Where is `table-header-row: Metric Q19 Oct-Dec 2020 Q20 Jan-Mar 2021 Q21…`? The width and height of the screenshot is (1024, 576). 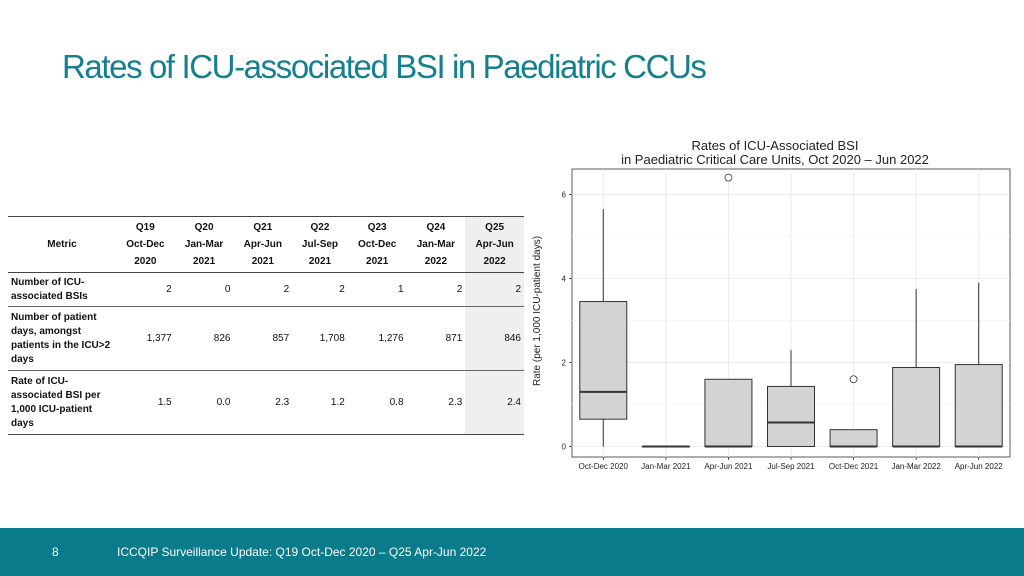 table-header-row: Metric Q19 Oct-Dec 2020 Q20 Jan-Mar 2021 Q21… is located at coordinates (266, 244).